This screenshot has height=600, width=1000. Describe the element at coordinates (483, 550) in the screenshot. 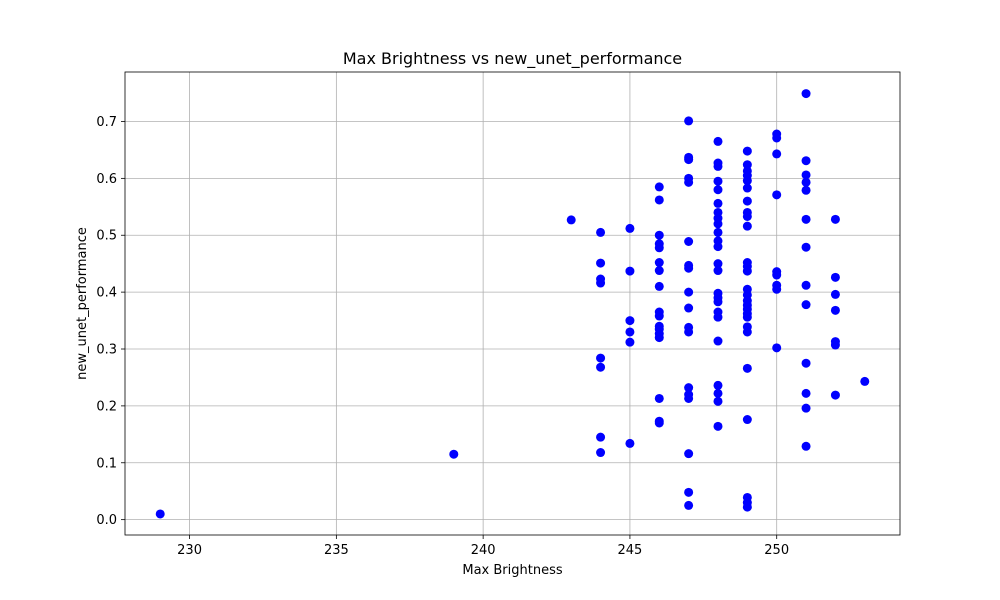

I see `x-tick-label: 240` at that location.